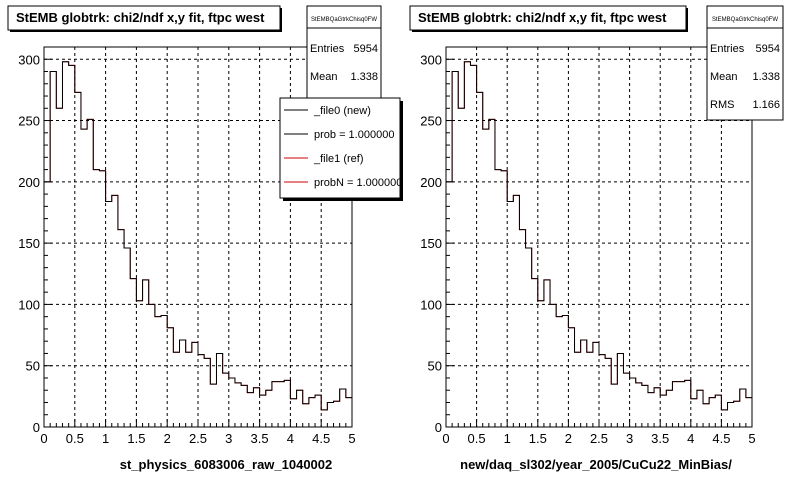  I want to click on legend-label: _file1 (ref), so click(338, 159).